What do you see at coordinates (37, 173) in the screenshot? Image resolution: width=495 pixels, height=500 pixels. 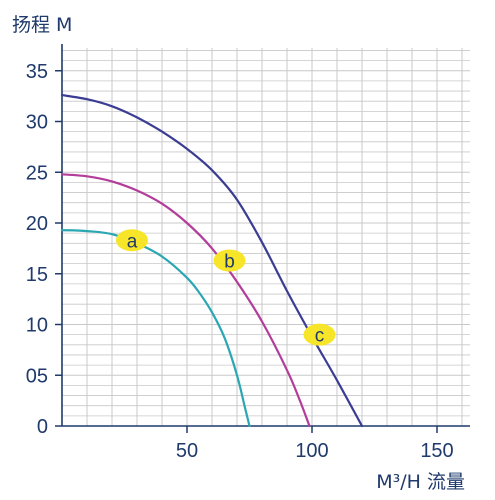 I see `y-tick-label: 25` at bounding box center [37, 173].